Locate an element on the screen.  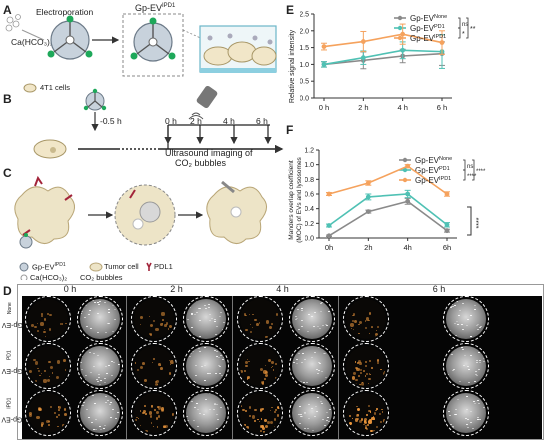
row-label-pd1: Gp-EV PD1 is located at coordinates (12, 366).